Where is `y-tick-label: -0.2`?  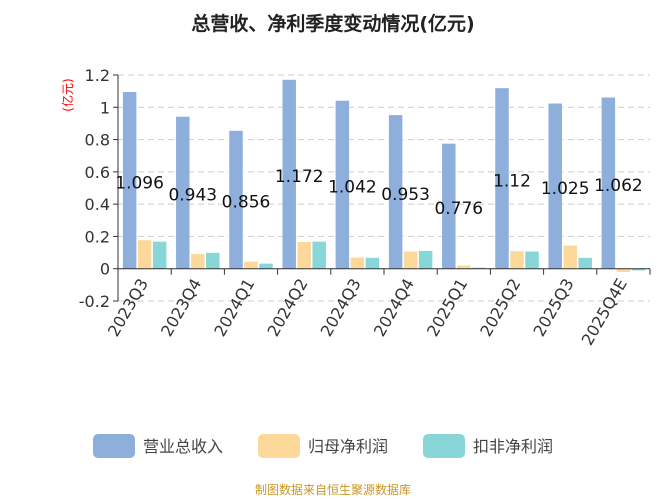 y-tick-label: -0.2 is located at coordinates (94, 301).